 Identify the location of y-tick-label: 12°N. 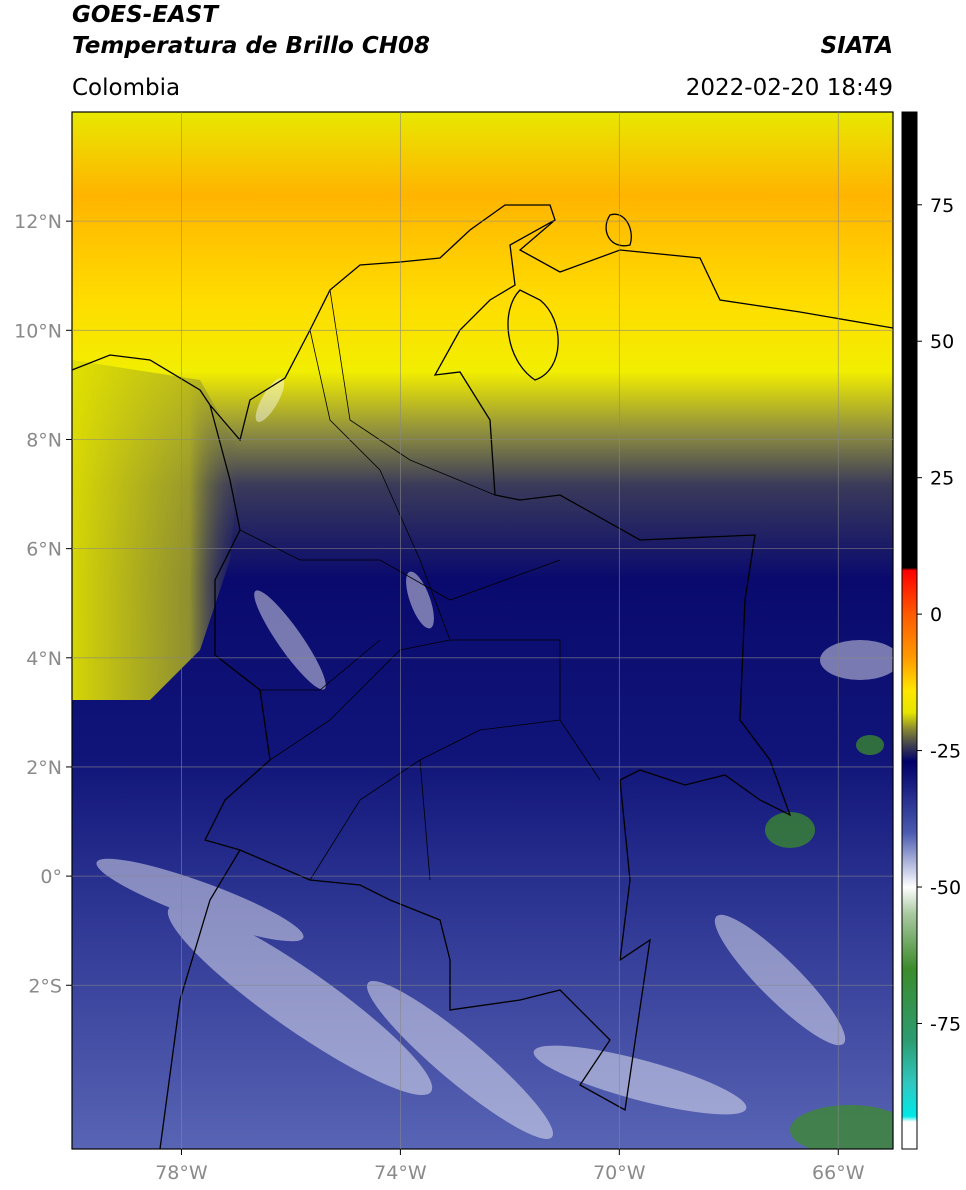
(38, 222).